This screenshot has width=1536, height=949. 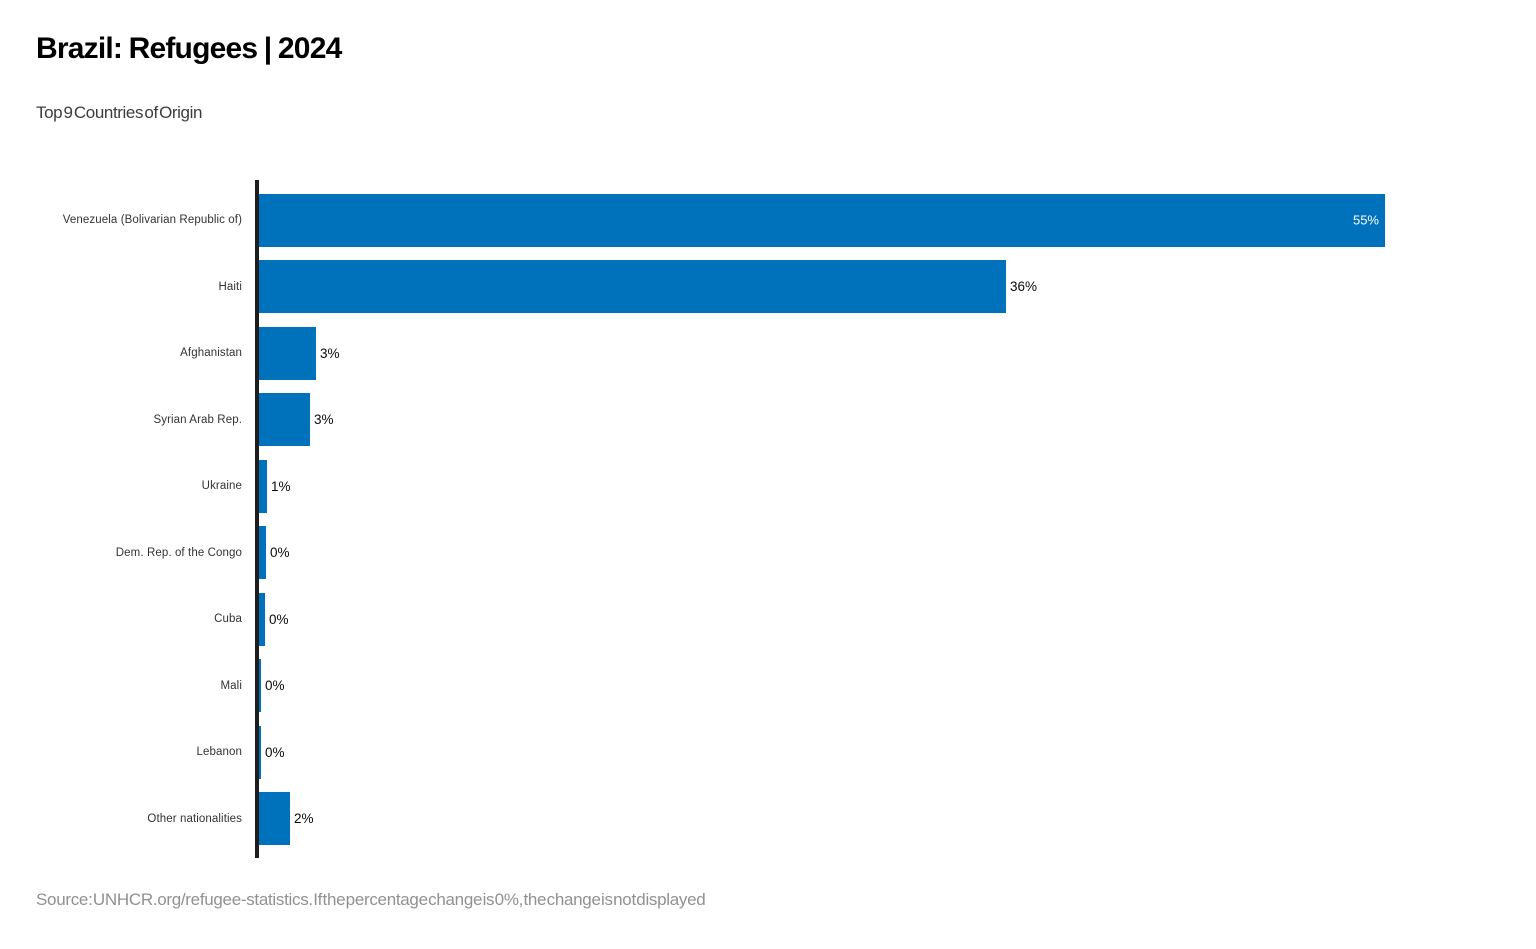 I want to click on category-label: Ukraine, so click(x=221, y=486).